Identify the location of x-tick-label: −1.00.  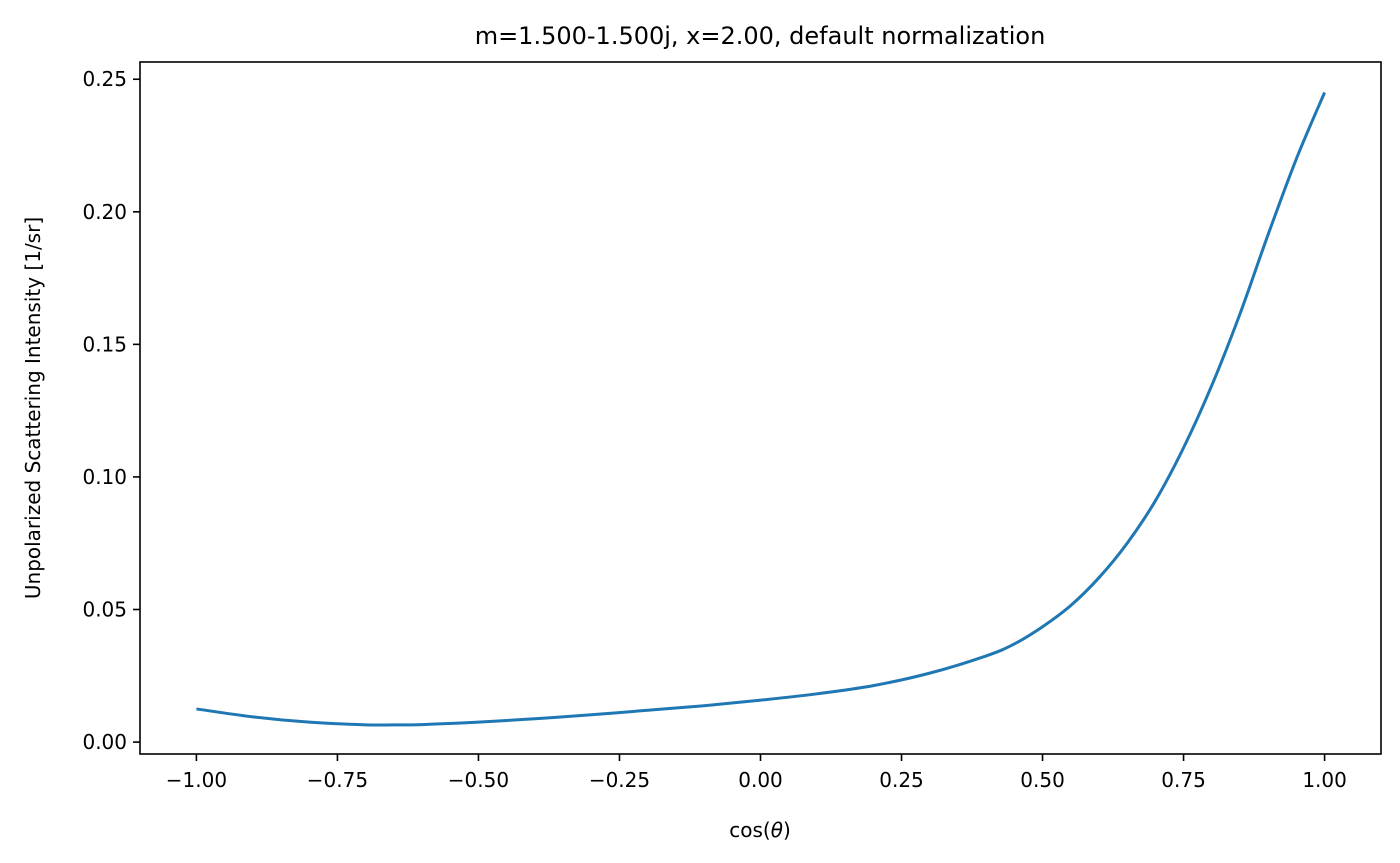
(196, 780).